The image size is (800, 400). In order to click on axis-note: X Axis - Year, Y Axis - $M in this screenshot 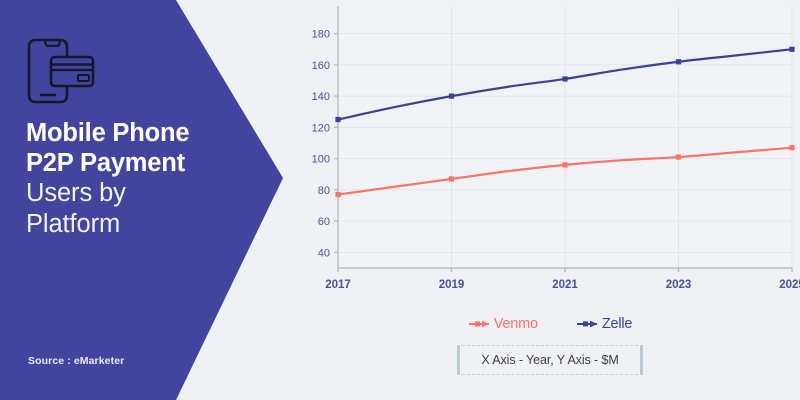, I will do `click(550, 360)`.